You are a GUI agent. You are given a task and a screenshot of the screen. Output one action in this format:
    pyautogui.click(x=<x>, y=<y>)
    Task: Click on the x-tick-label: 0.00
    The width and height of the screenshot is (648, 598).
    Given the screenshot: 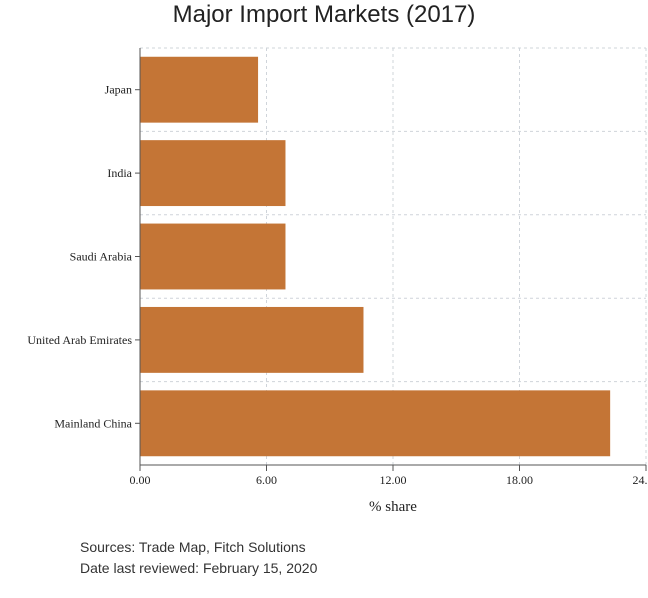 What is the action you would take?
    pyautogui.click(x=140, y=480)
    